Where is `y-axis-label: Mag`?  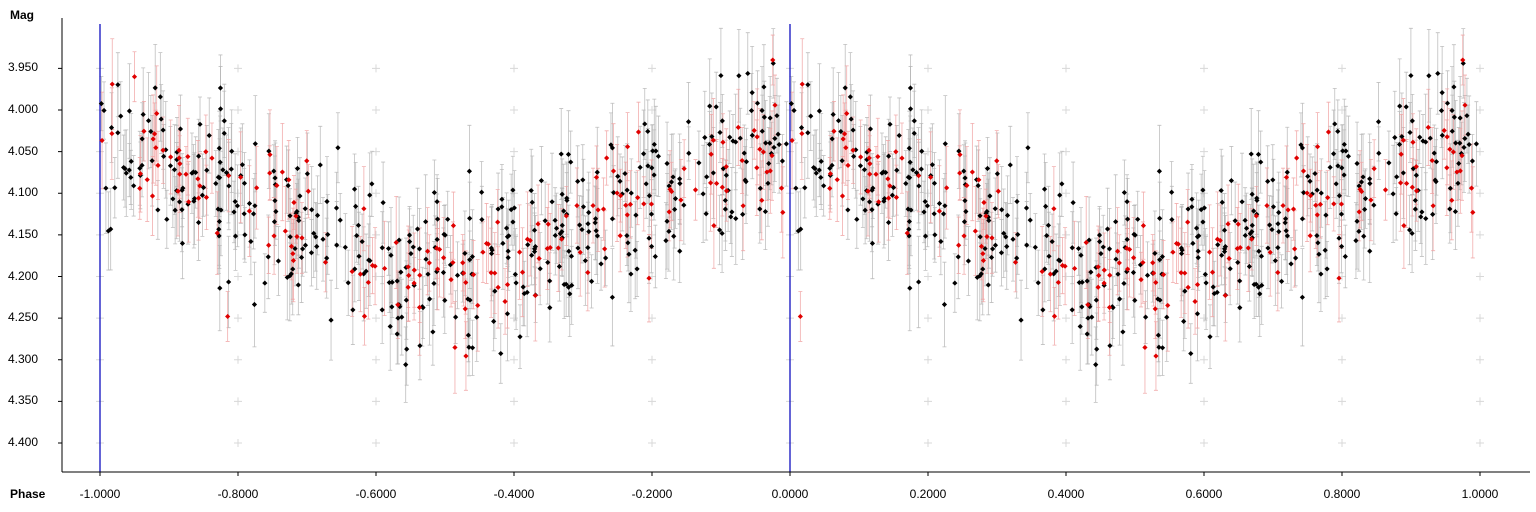 y-axis-label: Mag is located at coordinates (22, 15).